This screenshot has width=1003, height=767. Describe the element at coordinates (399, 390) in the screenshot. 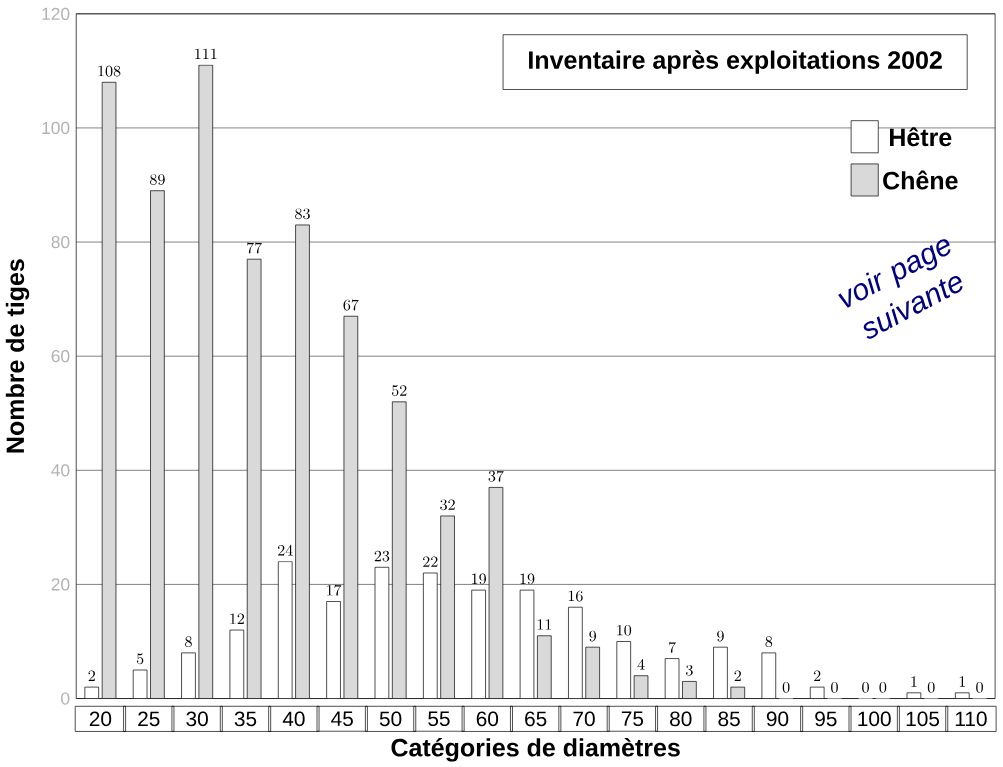

I see `data-label: 52` at that location.